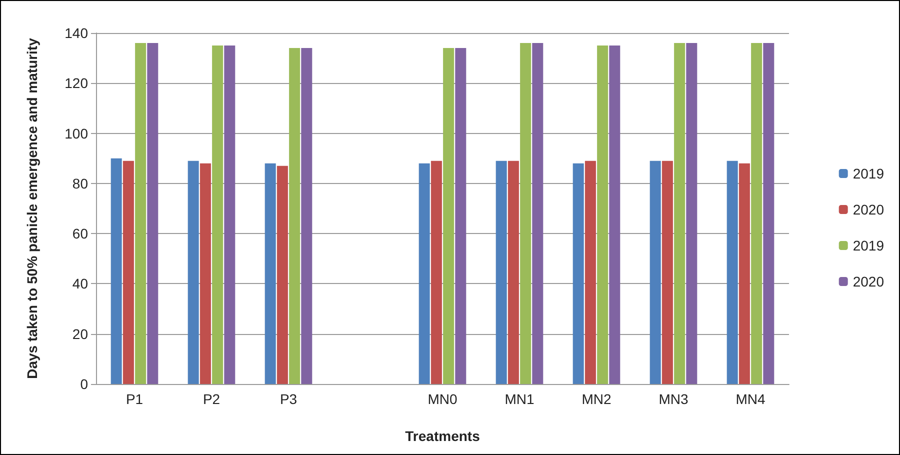 The height and width of the screenshot is (455, 900). I want to click on y-tick-label: 0, so click(84, 384).